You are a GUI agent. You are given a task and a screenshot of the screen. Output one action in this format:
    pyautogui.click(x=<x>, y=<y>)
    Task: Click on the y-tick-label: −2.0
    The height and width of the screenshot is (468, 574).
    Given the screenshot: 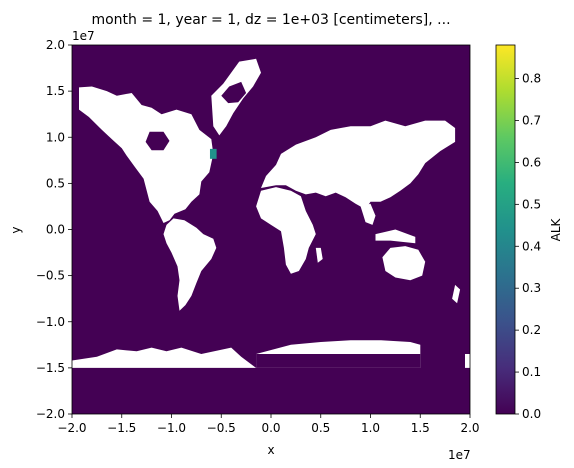 What is the action you would take?
    pyautogui.click(x=50, y=414)
    